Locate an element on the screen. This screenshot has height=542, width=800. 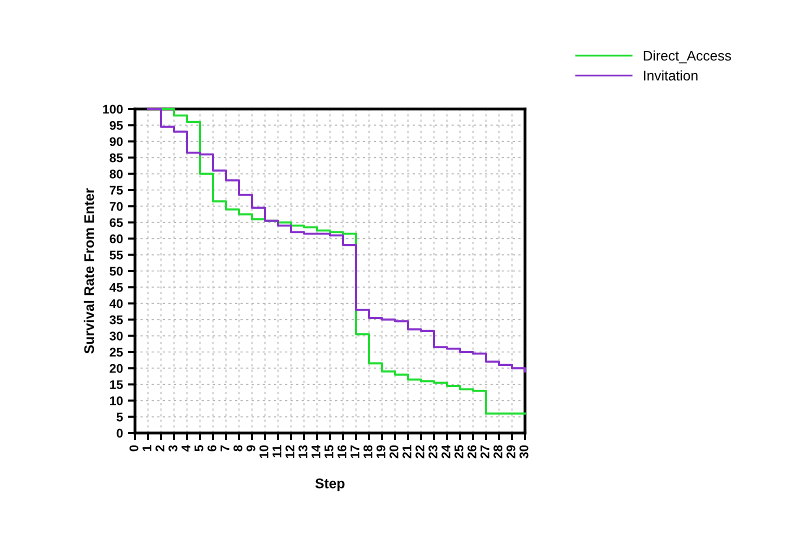
y-tick-label: 0 is located at coordinates (119, 433).